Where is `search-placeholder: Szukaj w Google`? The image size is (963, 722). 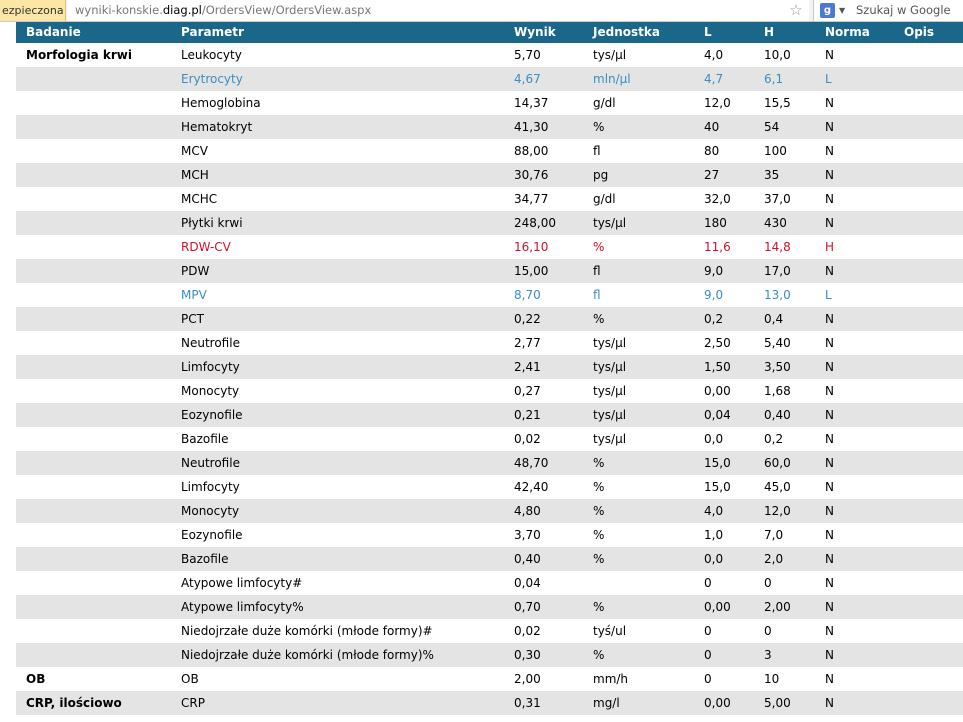
search-placeholder: Szukaj w Google is located at coordinates (903, 10).